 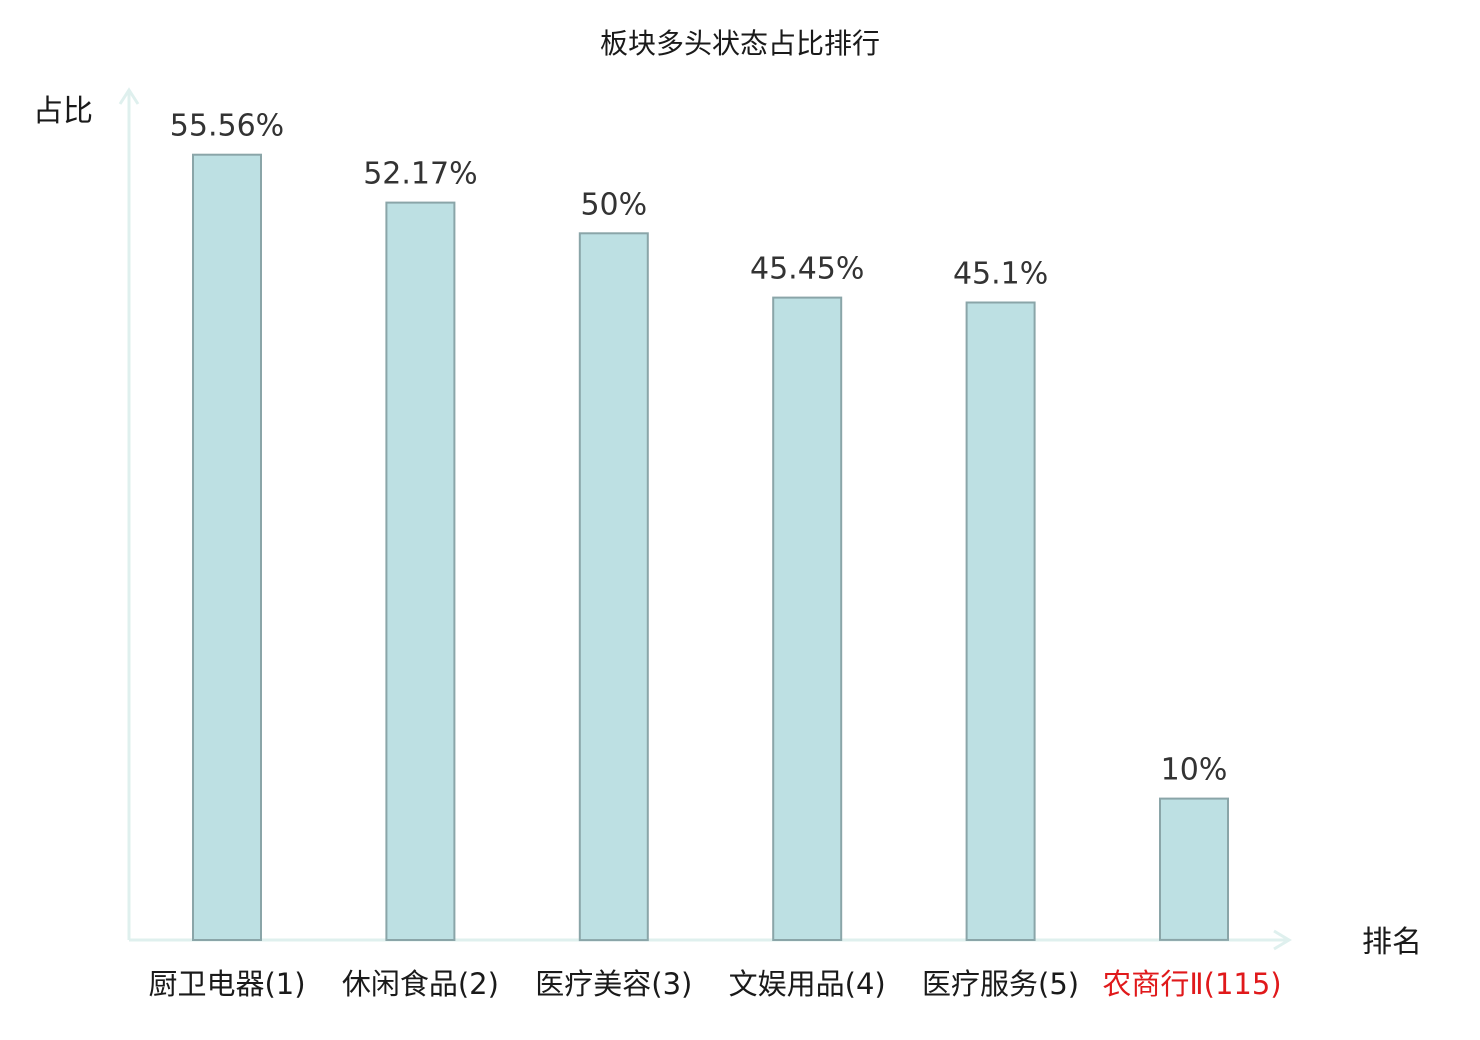 I want to click on category-label: 休闲食品(2), so click(x=420, y=984).